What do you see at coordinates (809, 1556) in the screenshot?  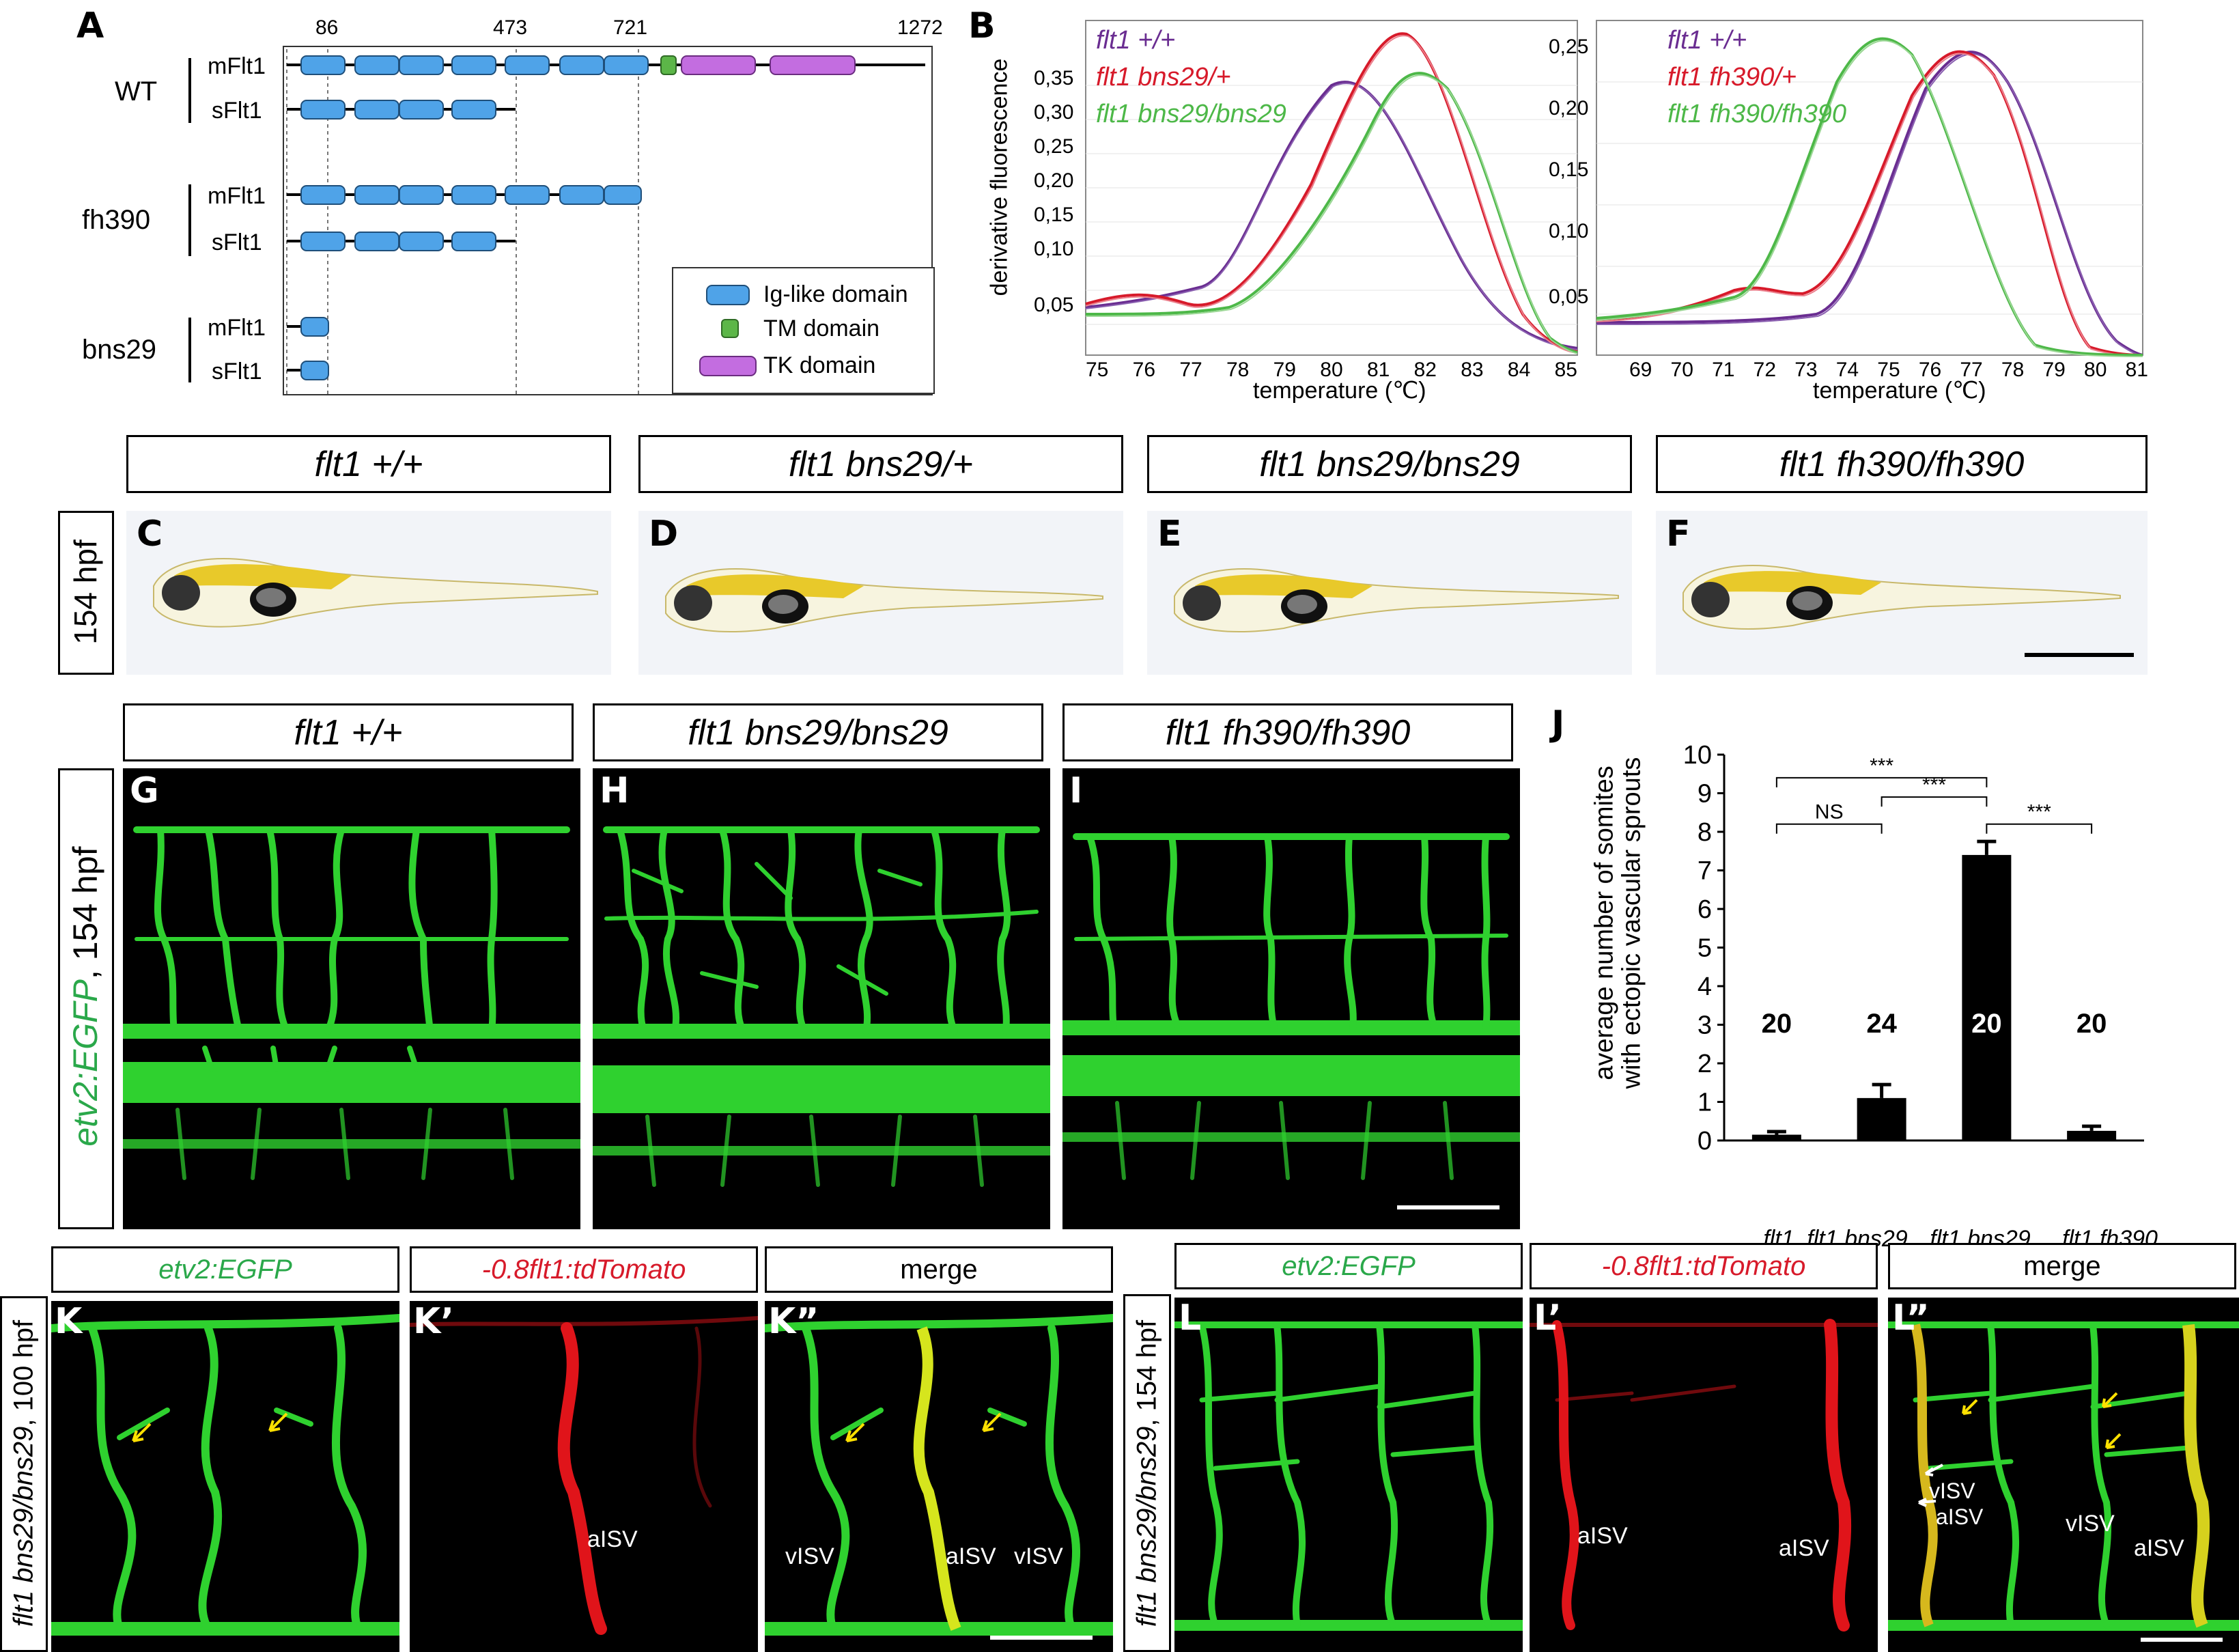 I see `k2-label-visv: vISV` at bounding box center [809, 1556].